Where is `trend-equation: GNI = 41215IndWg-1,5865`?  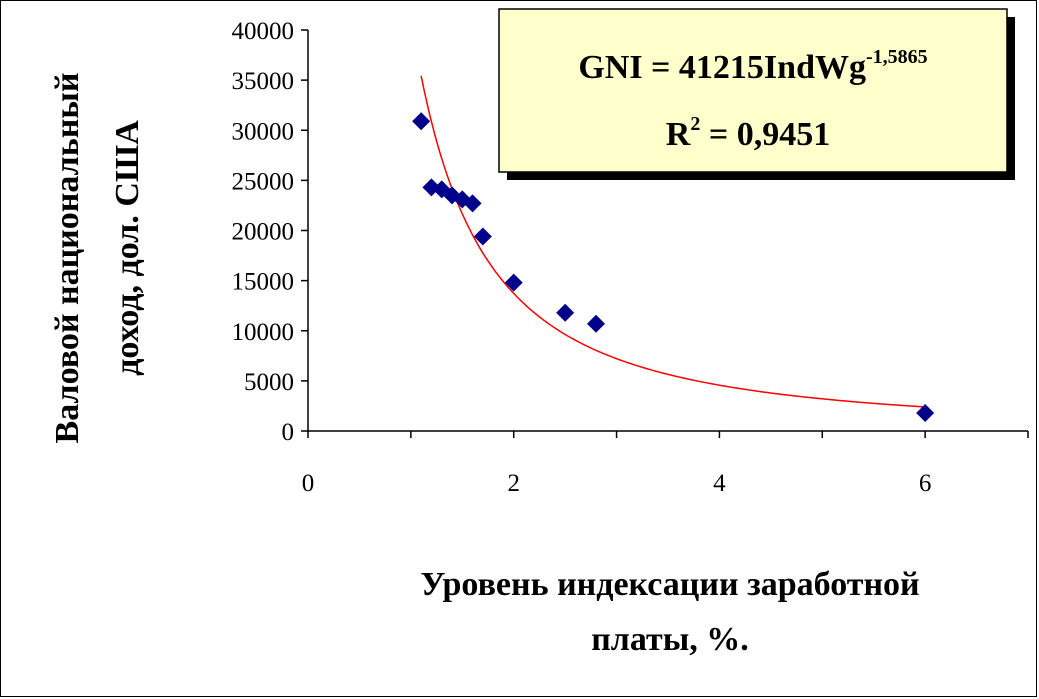 trend-equation: GNI = 41215IndWg-1,5865 is located at coordinates (752, 66).